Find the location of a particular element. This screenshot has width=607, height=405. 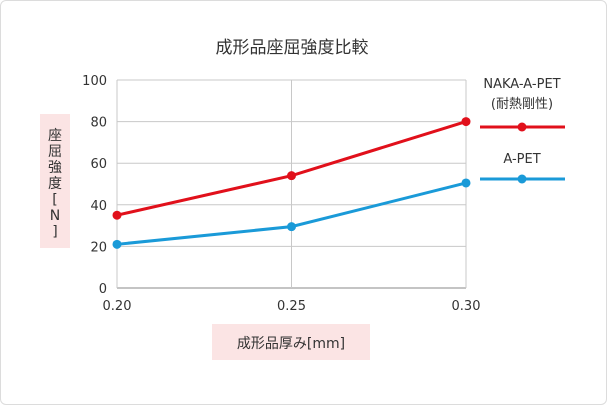

legend: NAKA-A-PET (耐熱剛性) A-PET is located at coordinates (522, 130).